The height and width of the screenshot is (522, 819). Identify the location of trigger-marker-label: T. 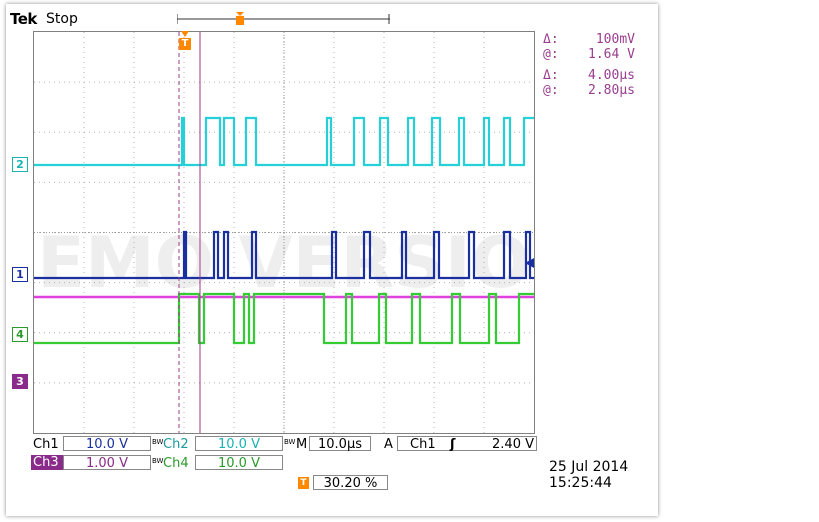
(185, 43).